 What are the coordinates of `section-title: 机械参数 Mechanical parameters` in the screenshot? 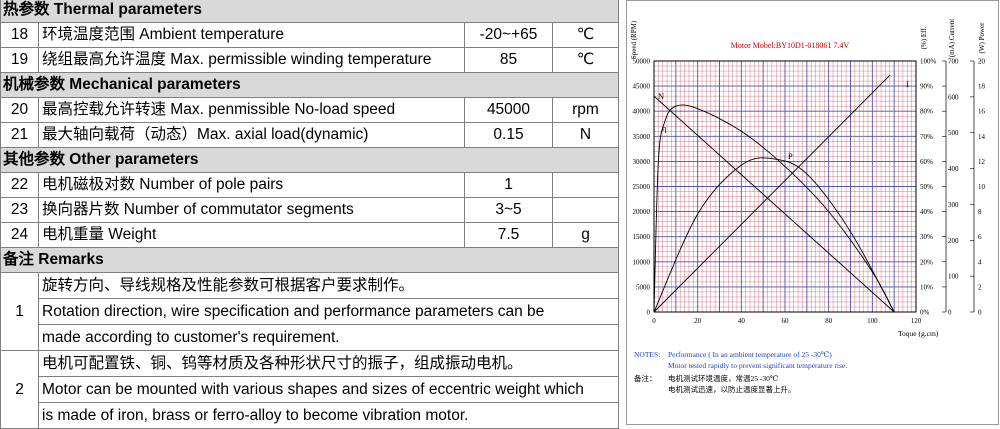 It's located at (309, 85).